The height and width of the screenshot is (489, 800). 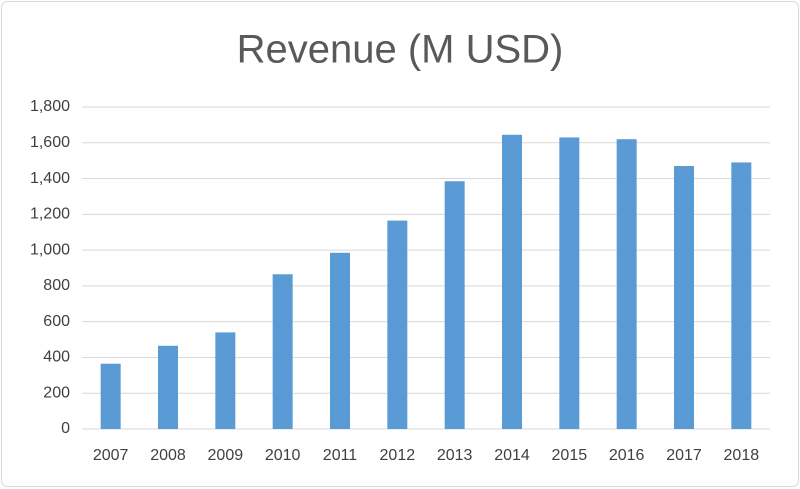 I want to click on x-tick-label: 2014, so click(x=512, y=455).